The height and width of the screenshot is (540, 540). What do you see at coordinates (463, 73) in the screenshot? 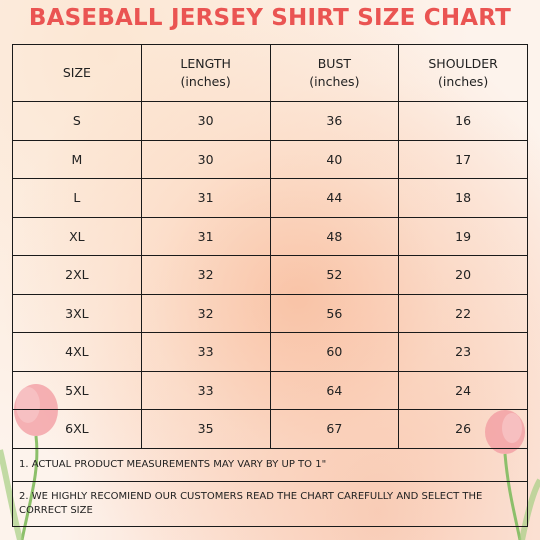
I see `column-header: SHOULDER (inches)` at bounding box center [463, 73].